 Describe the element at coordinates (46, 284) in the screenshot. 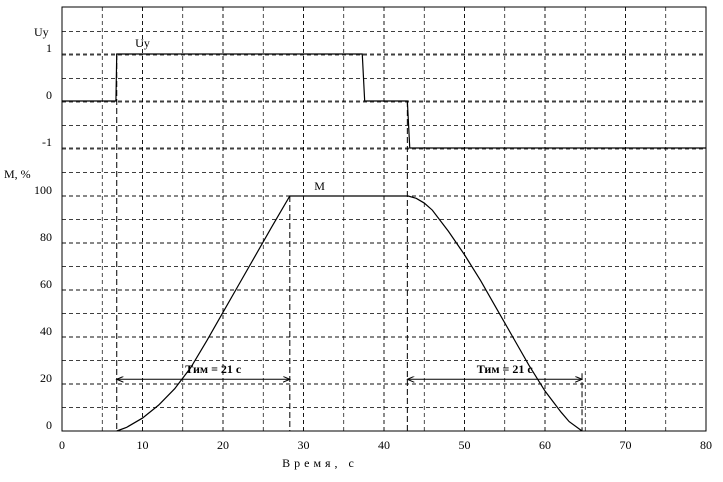

I see `y-tick-label: 60` at that location.